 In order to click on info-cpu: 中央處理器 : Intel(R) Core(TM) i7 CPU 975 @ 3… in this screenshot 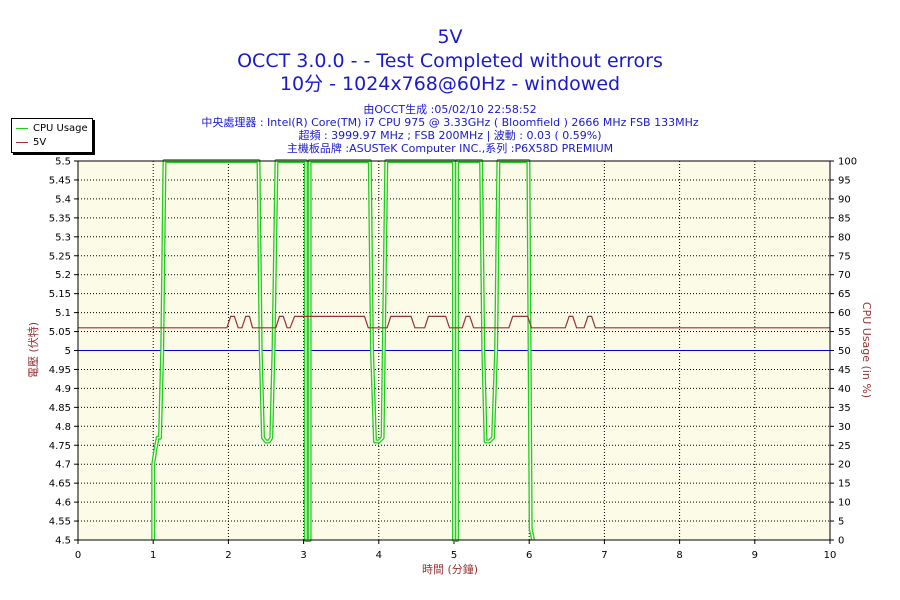, I will do `click(450, 122)`.